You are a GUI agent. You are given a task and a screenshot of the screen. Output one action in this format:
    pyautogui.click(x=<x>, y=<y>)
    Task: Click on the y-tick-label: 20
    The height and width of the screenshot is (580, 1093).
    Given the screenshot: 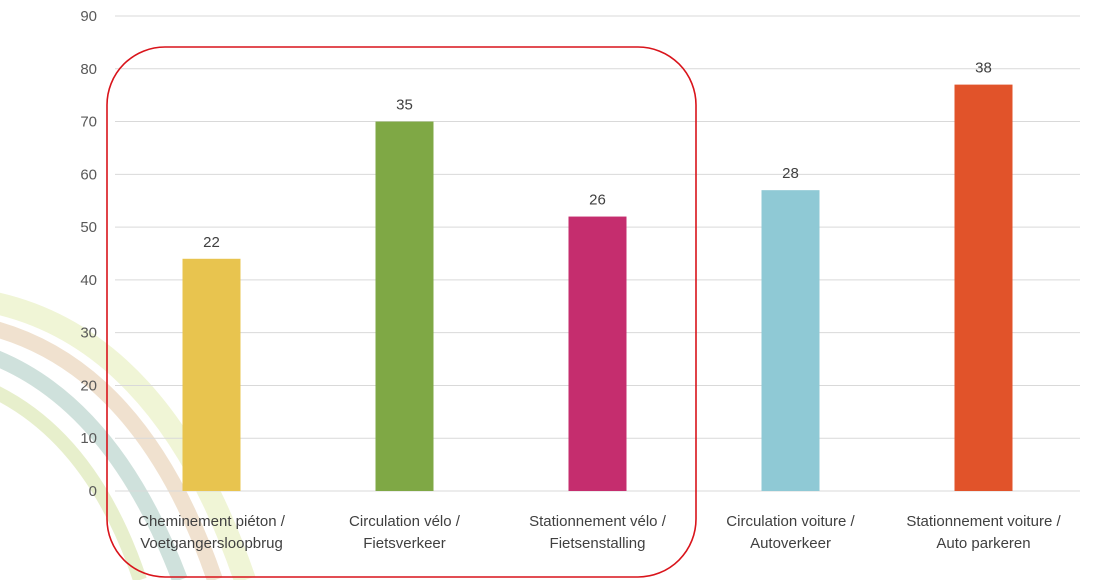 What is the action you would take?
    pyautogui.click(x=88, y=385)
    